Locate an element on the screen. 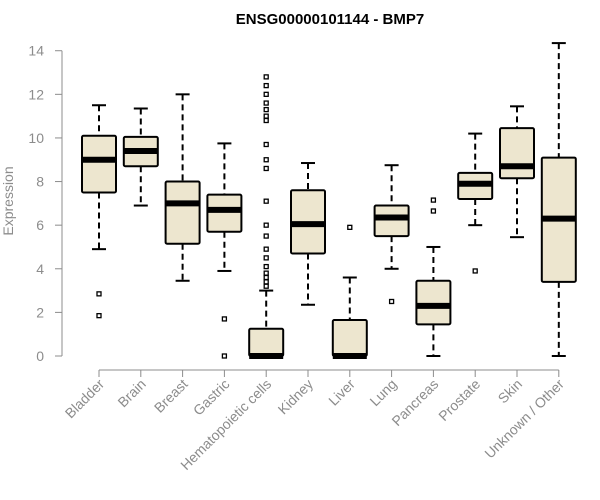 This screenshot has width=600, height=500. x-tick-label: Skin is located at coordinates (510, 391).